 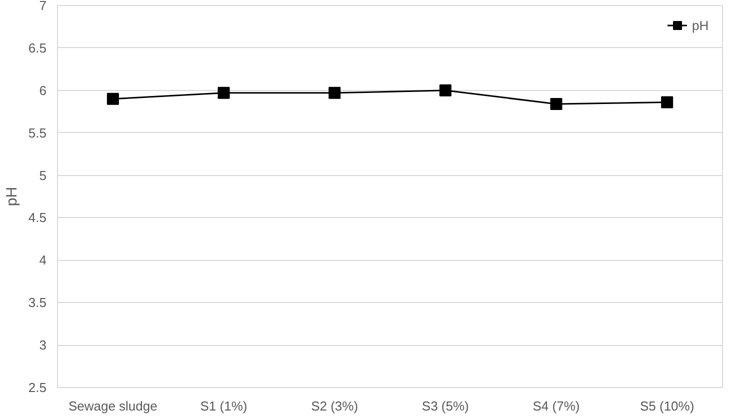 What do you see at coordinates (43, 175) in the screenshot?
I see `y-tick-label: 5` at bounding box center [43, 175].